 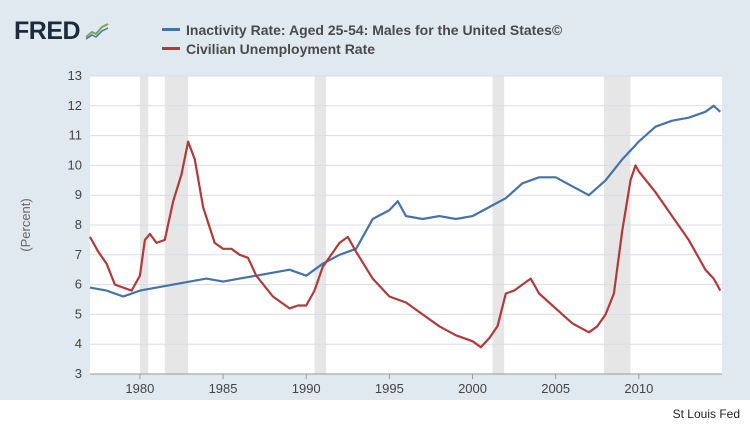 What do you see at coordinates (555, 388) in the screenshot?
I see `x-tick-label: 2005` at bounding box center [555, 388].